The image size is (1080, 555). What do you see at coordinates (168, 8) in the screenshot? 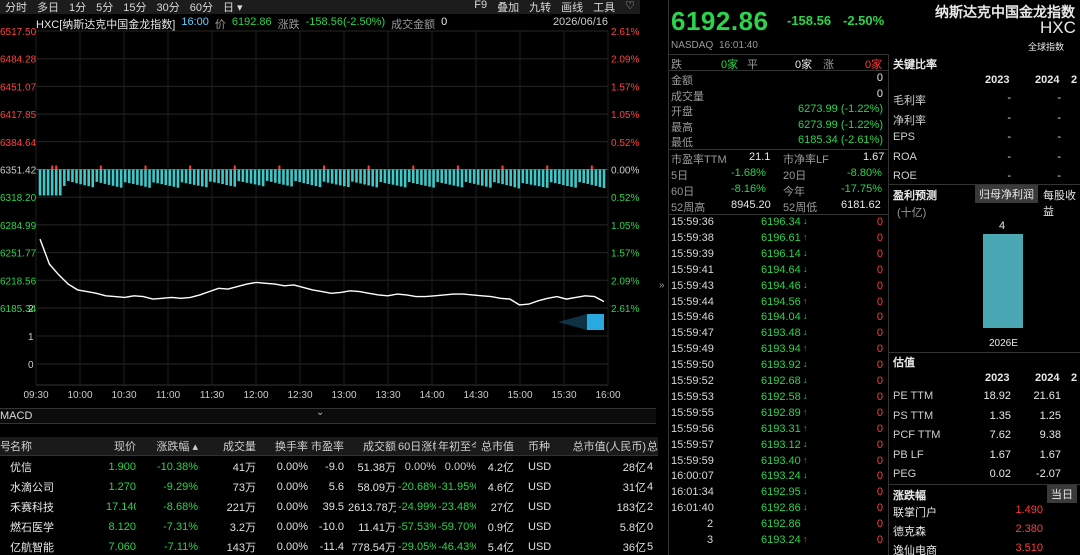
I see `tab-30min: 30分` at bounding box center [168, 8].